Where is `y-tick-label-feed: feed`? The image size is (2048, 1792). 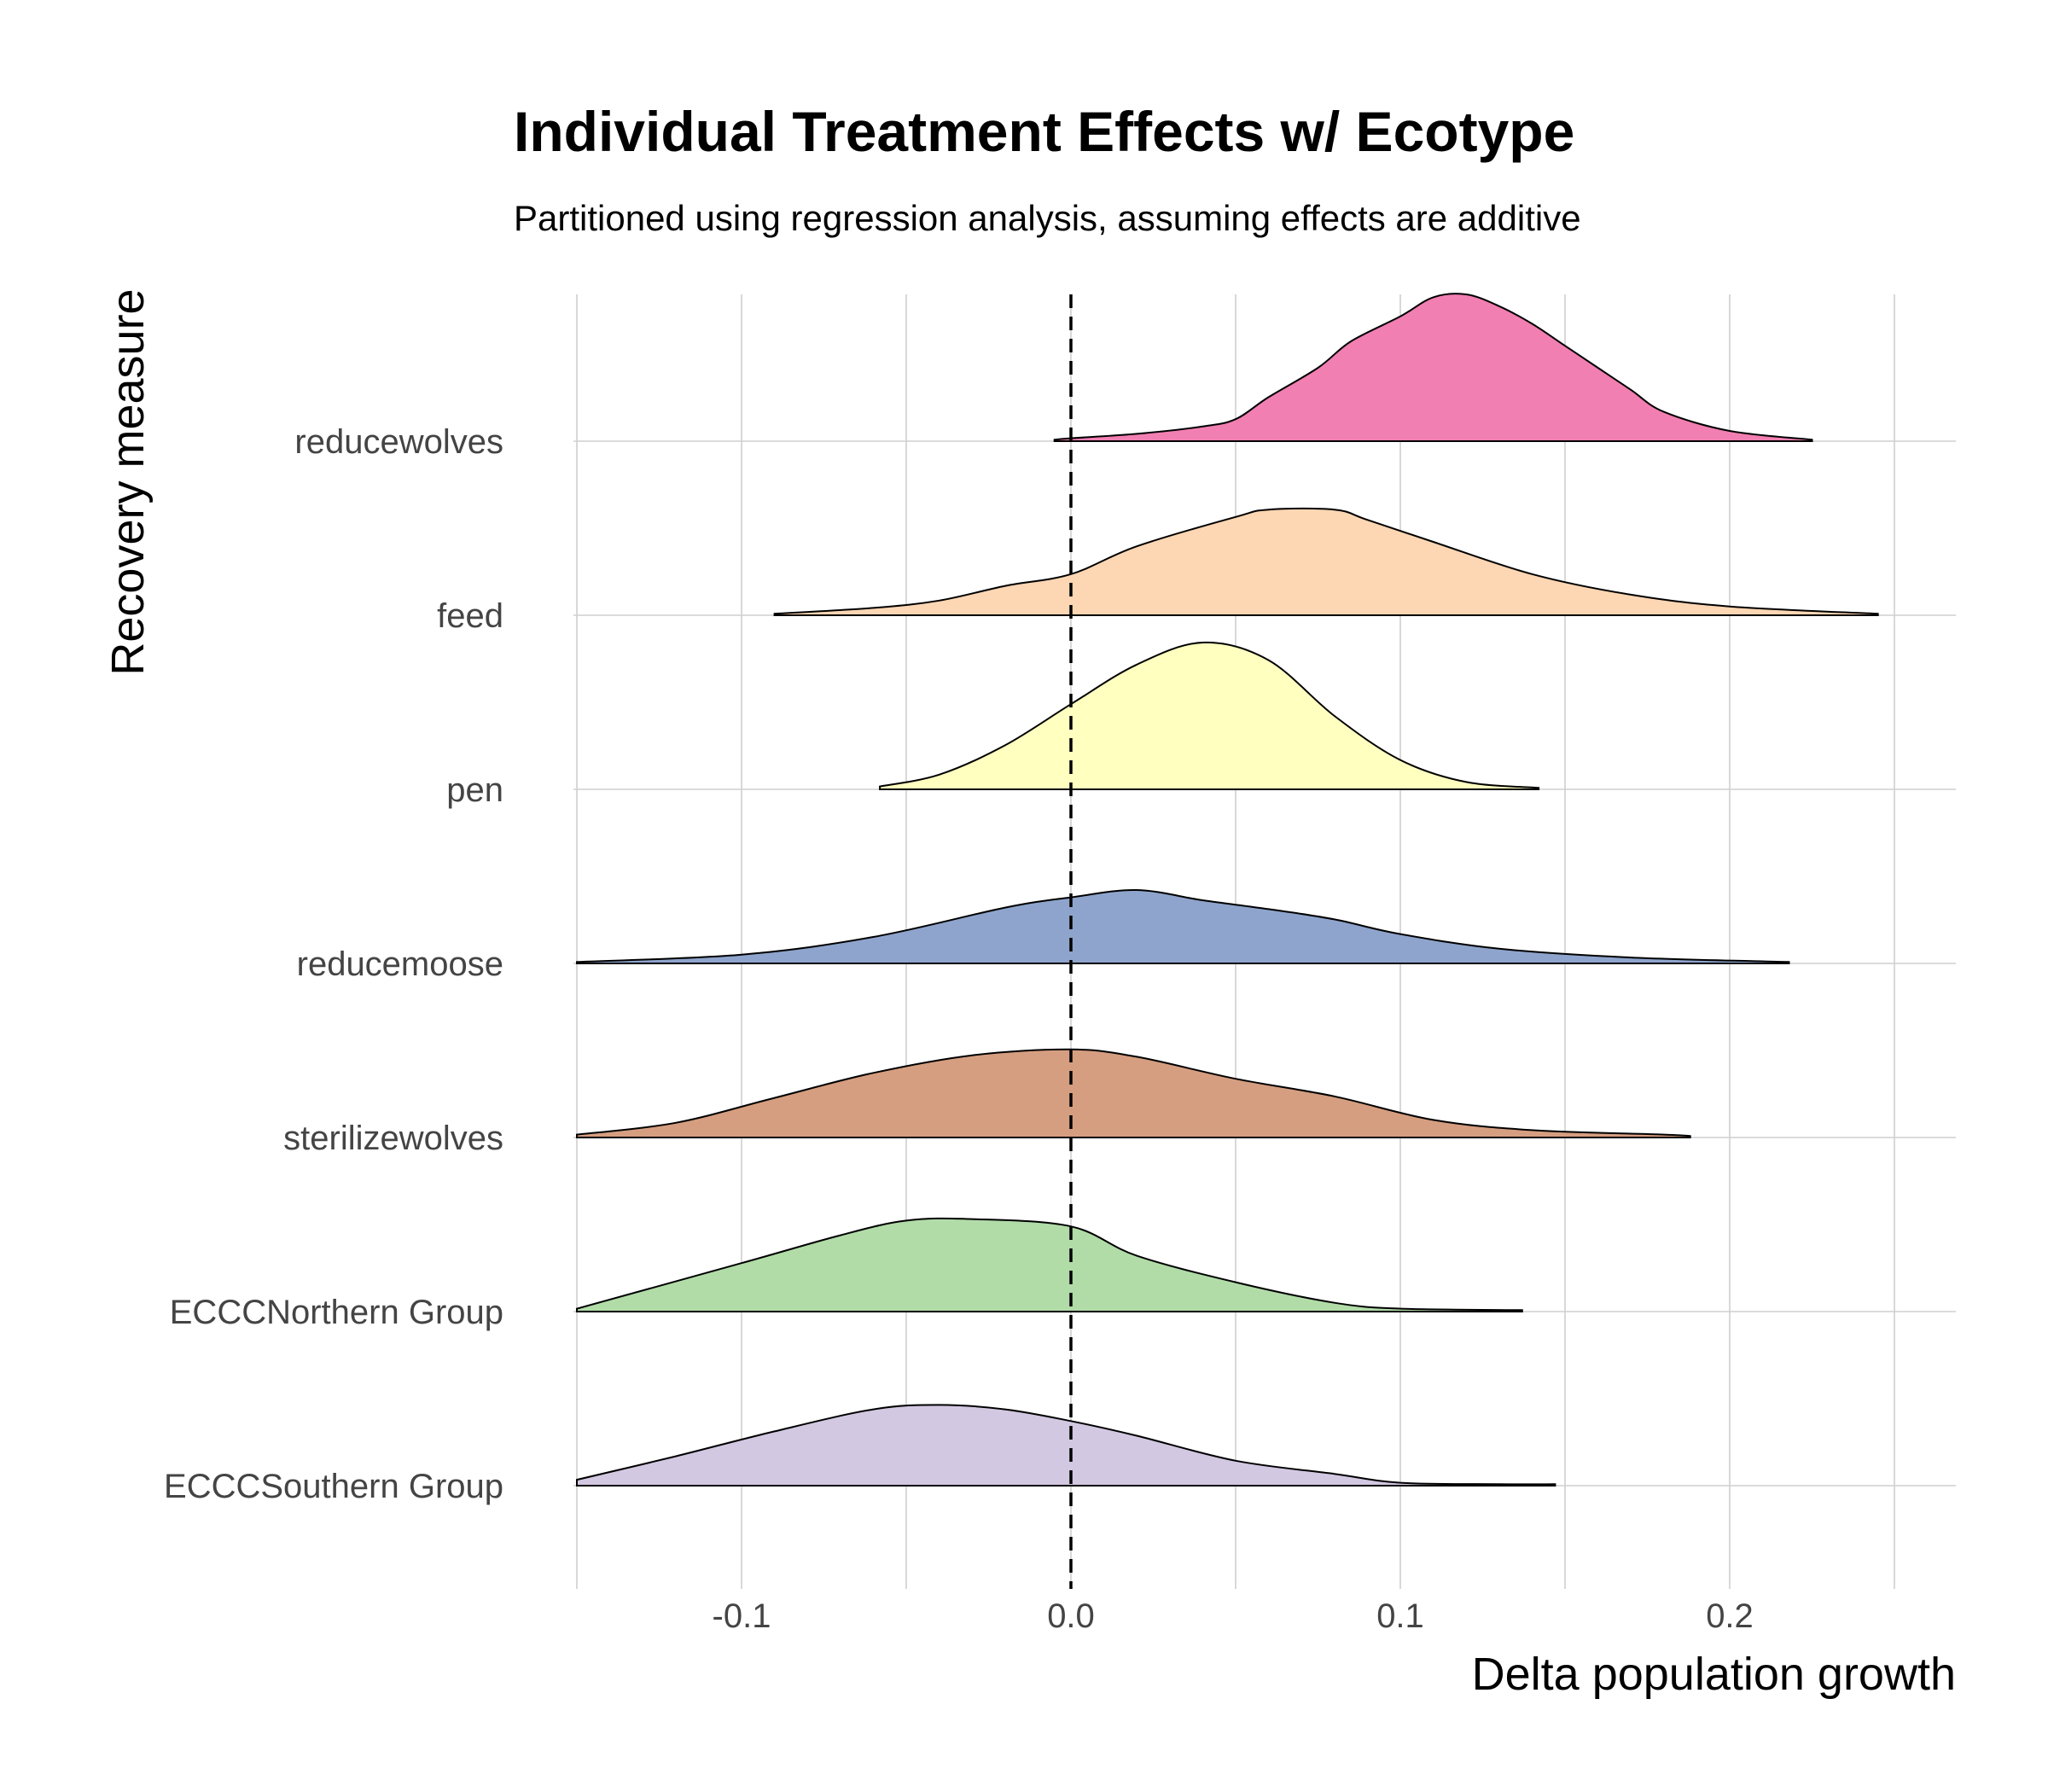 y-tick-label-feed: feed is located at coordinates (470, 616).